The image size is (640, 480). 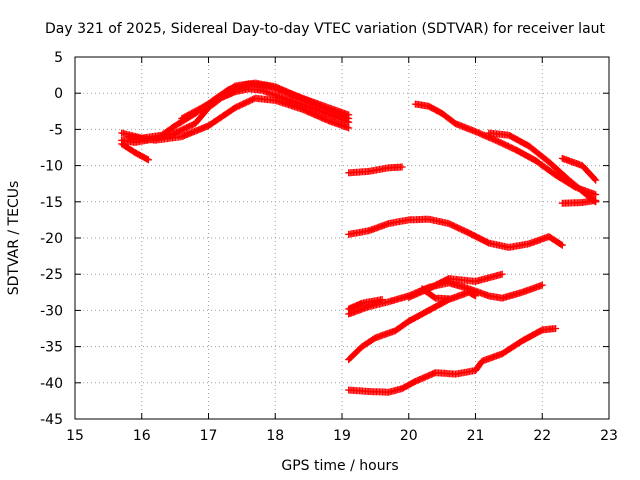 I want to click on y-tick-label: -30, so click(x=51, y=311).